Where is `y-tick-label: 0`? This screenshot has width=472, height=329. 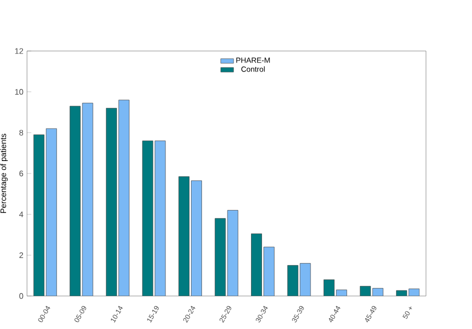
y-tick-label: 0 is located at coordinates (21, 296).